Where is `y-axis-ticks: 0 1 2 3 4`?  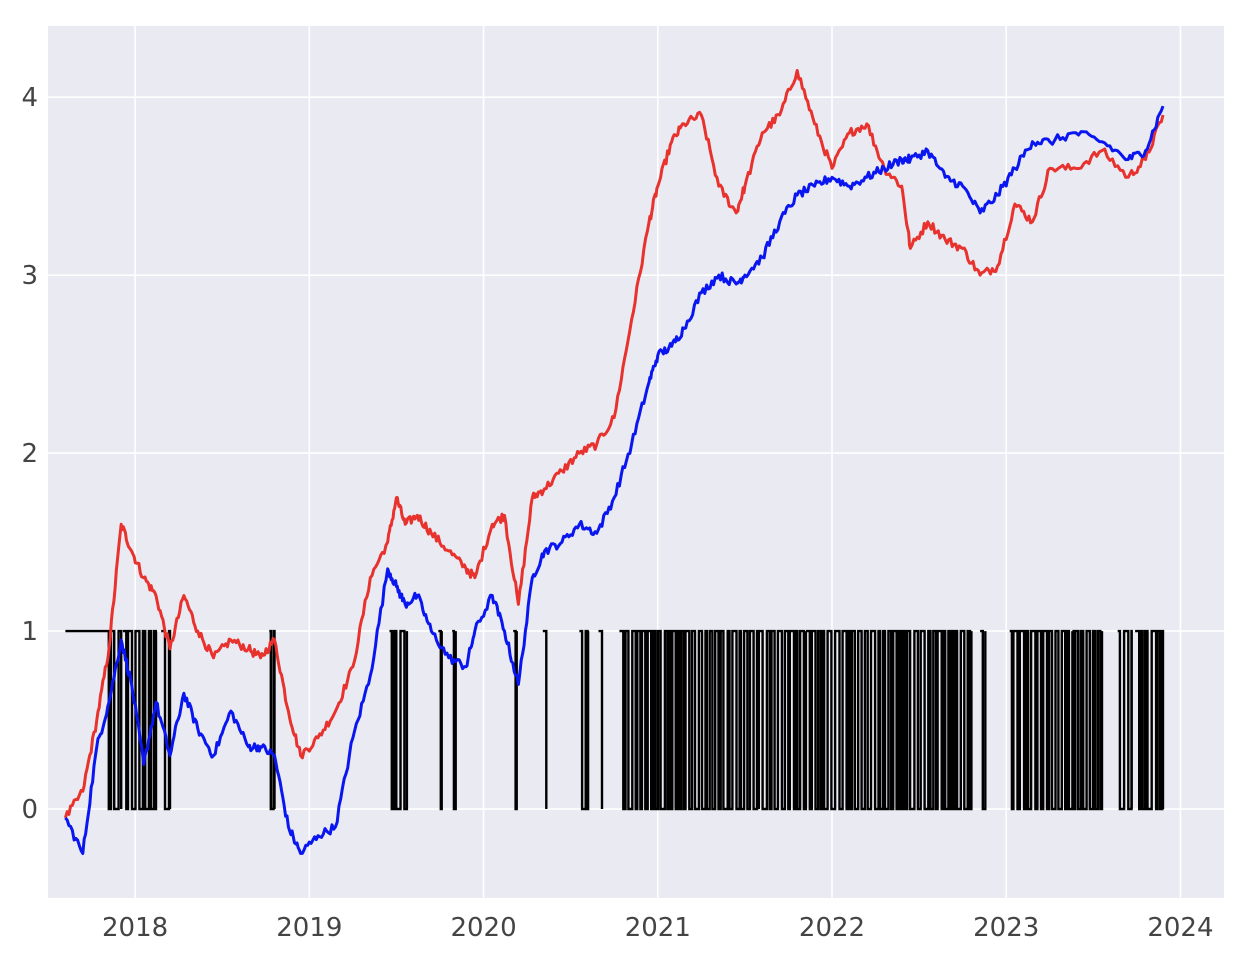 y-axis-ticks: 0 1 2 3 4 is located at coordinates (29, 454).